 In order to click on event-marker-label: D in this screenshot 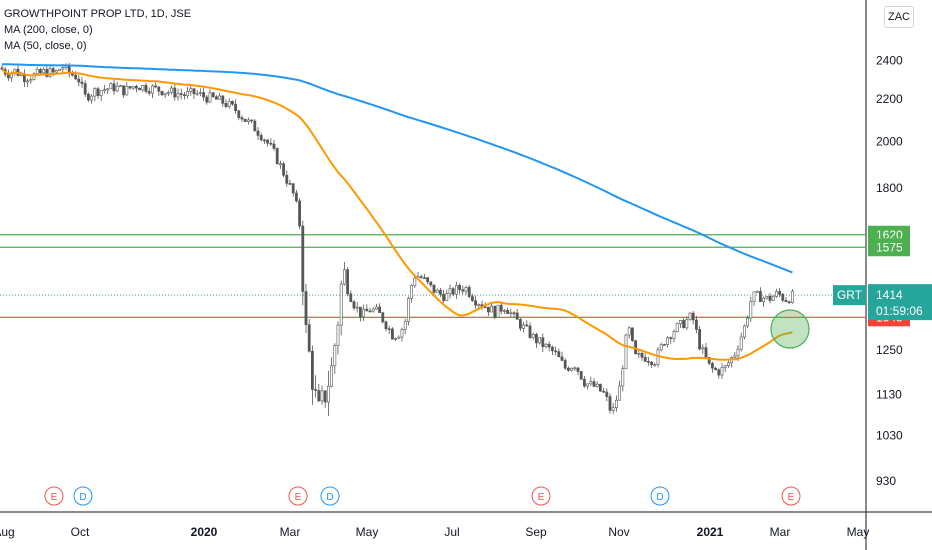, I will do `click(659, 497)`.